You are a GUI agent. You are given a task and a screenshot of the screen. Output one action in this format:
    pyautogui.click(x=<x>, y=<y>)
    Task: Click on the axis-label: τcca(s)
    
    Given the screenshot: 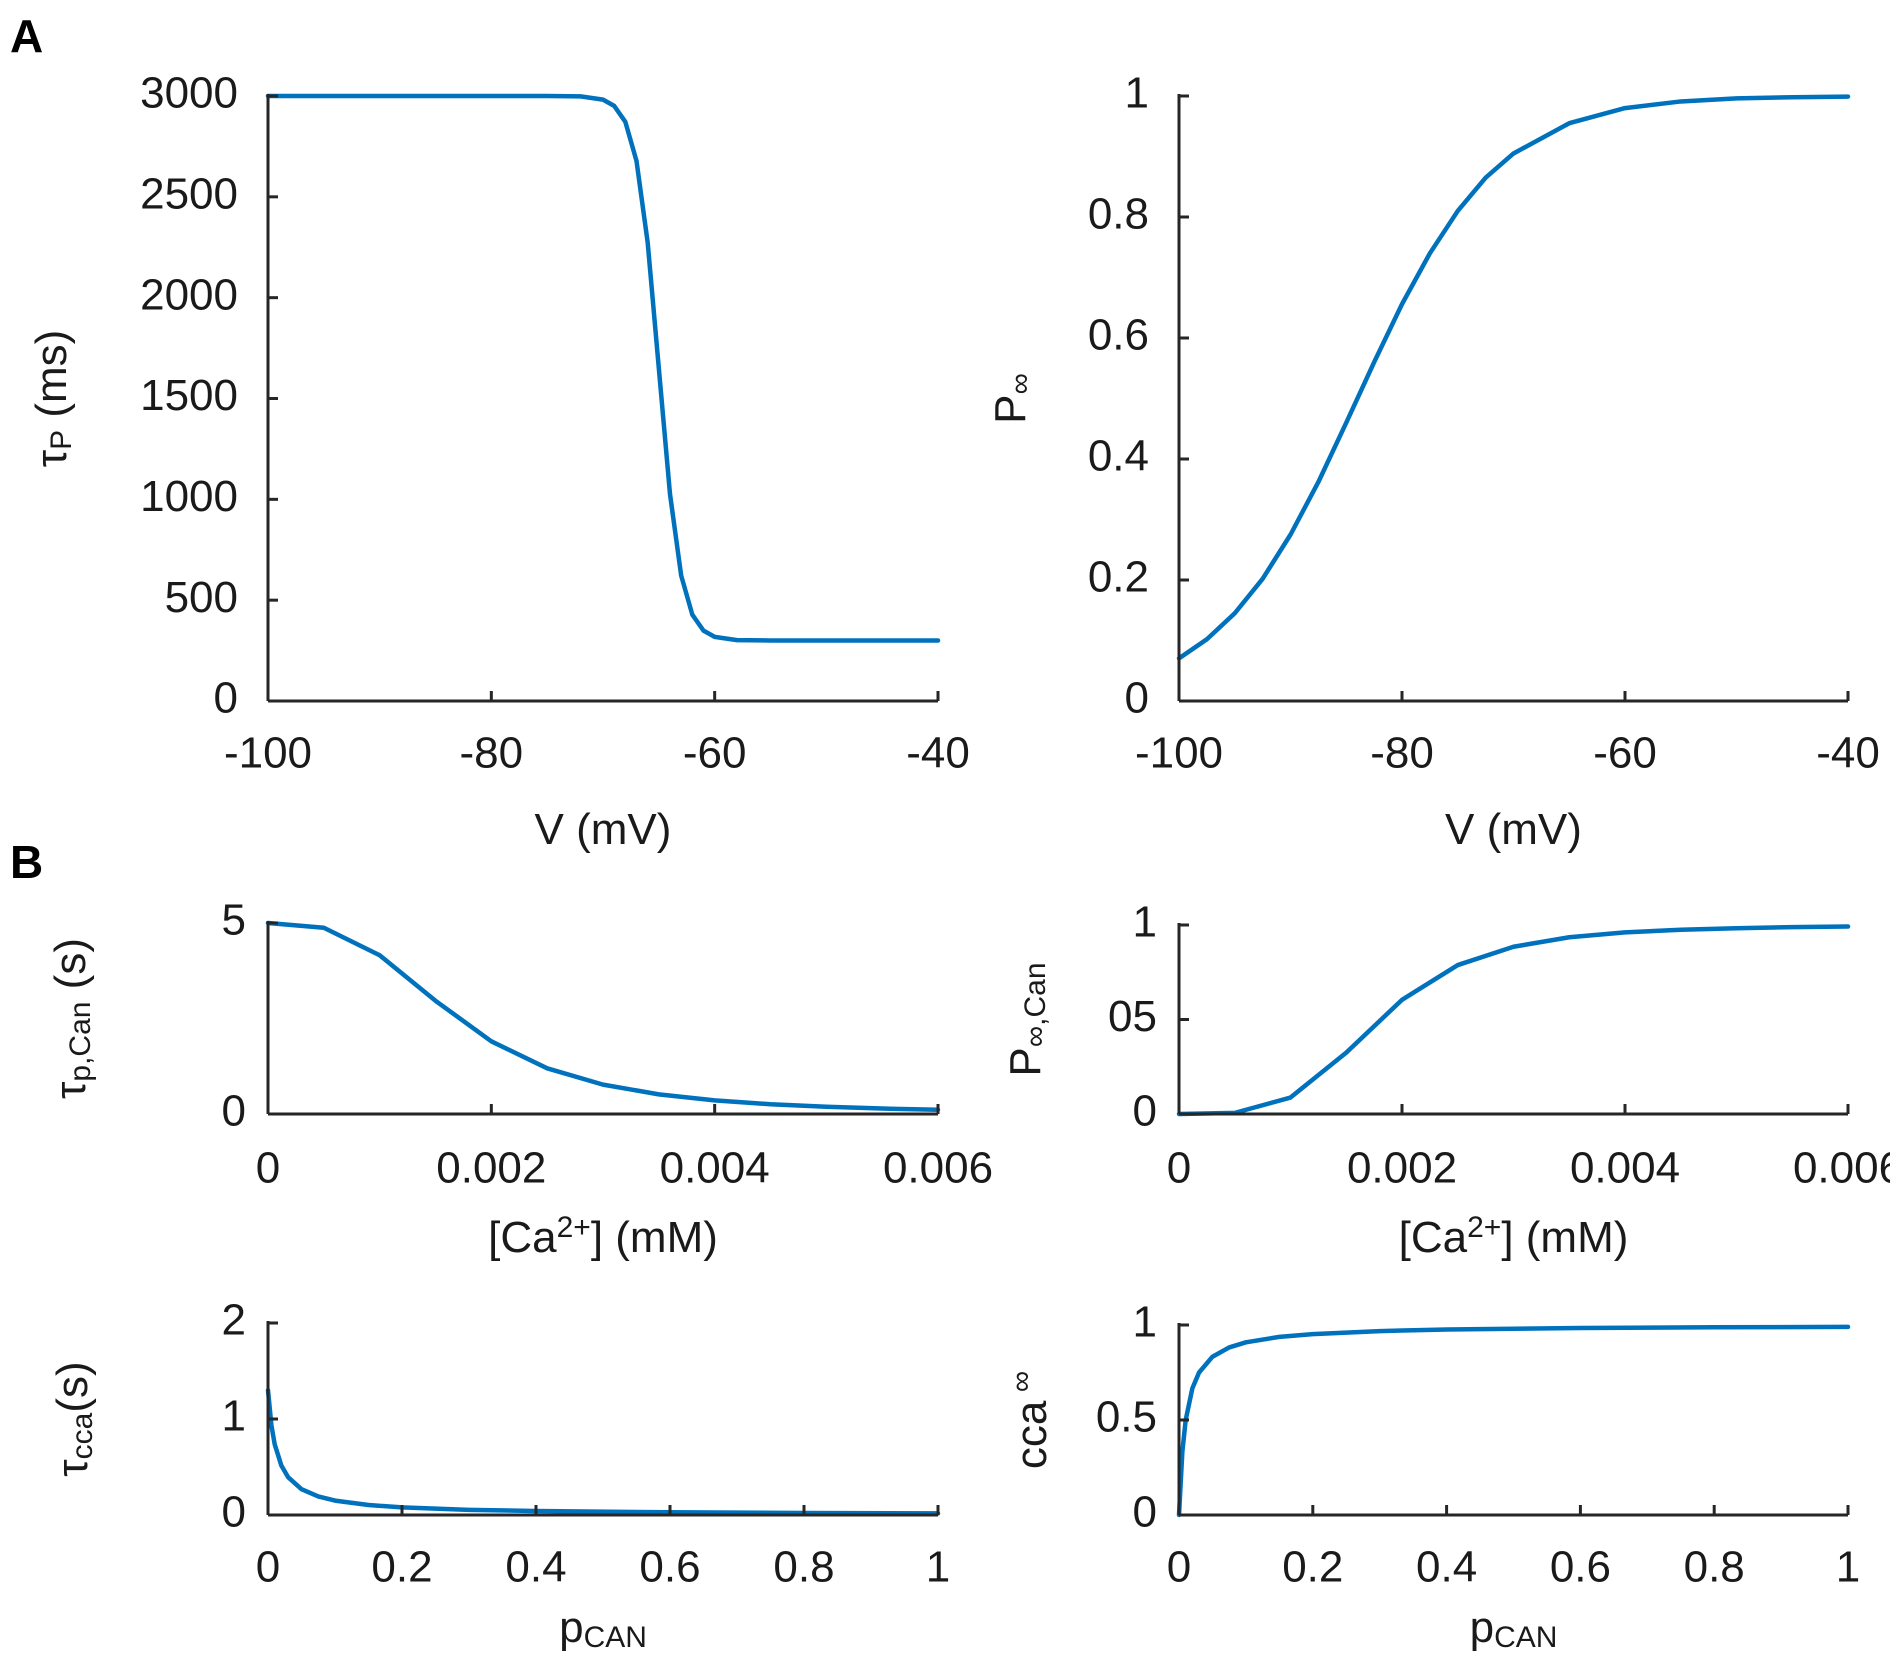 What is the action you would take?
    pyautogui.click(x=73, y=1418)
    